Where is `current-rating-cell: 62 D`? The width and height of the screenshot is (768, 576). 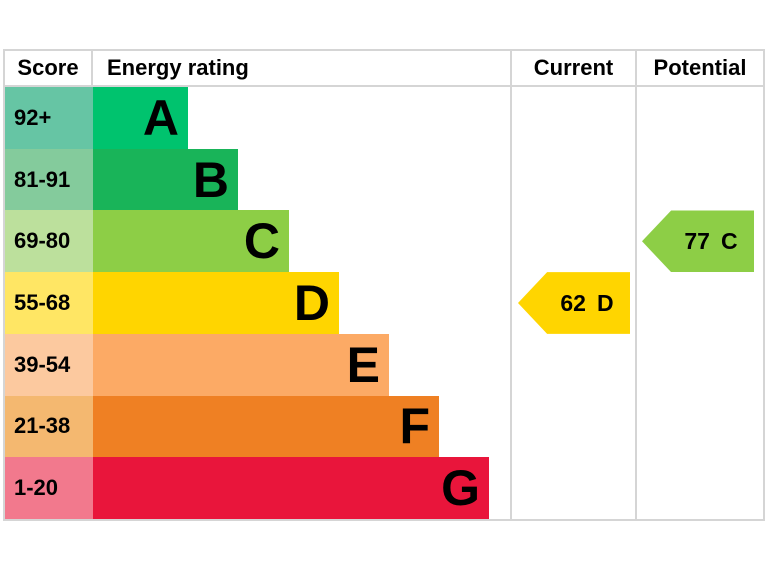 current-rating-cell: 62 D is located at coordinates (574, 303).